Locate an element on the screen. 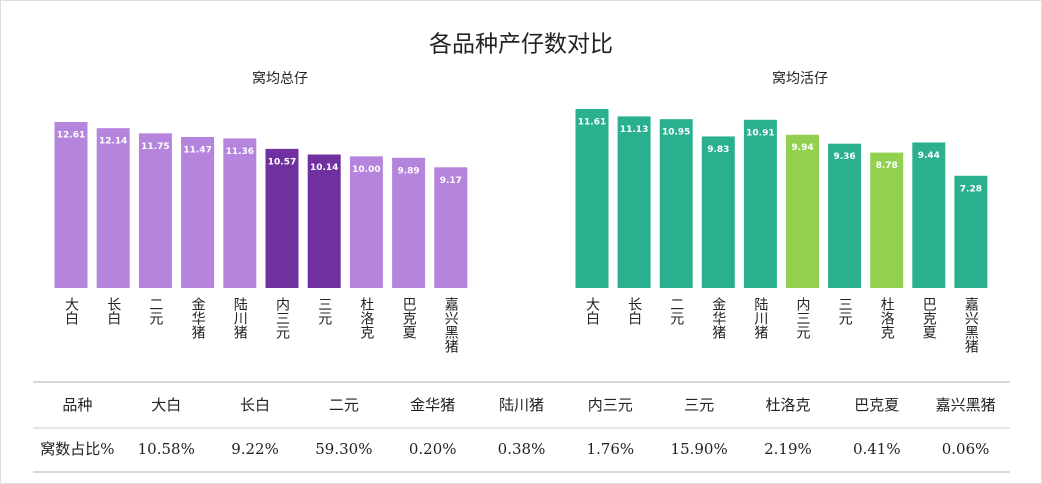  table-header-cell: 嘉兴黑猪 is located at coordinates (966, 405).